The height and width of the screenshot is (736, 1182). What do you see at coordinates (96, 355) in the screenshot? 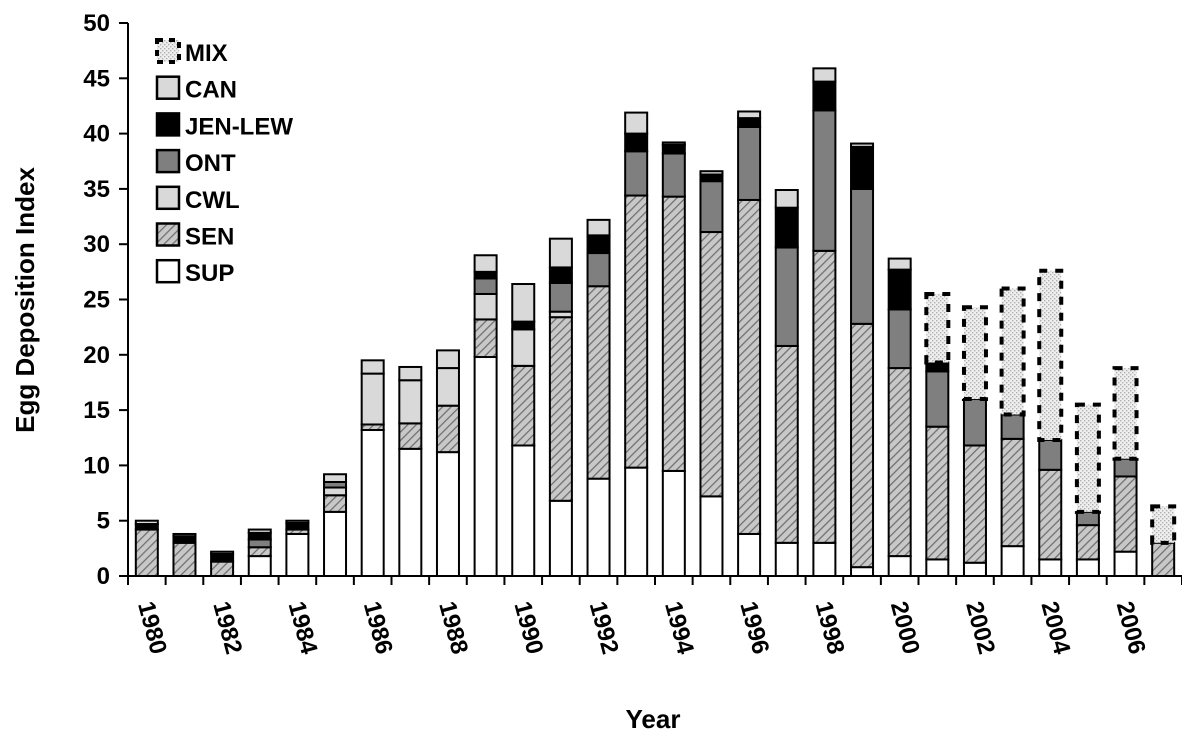
I see `y-tick-label: 20` at bounding box center [96, 355].